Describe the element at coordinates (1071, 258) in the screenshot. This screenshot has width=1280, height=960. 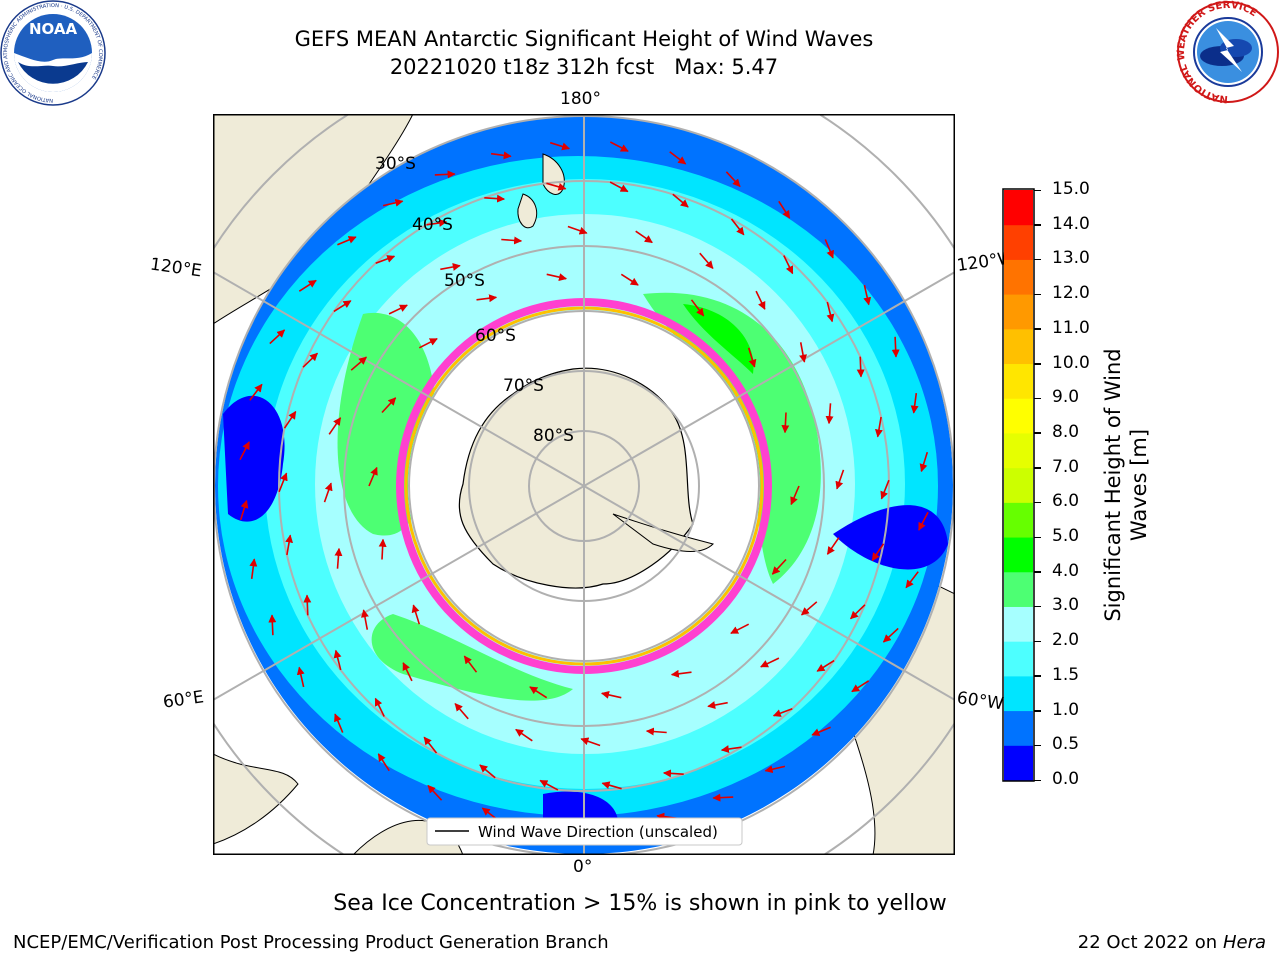
I see `colorbar-tick-label: 13.0` at that location.